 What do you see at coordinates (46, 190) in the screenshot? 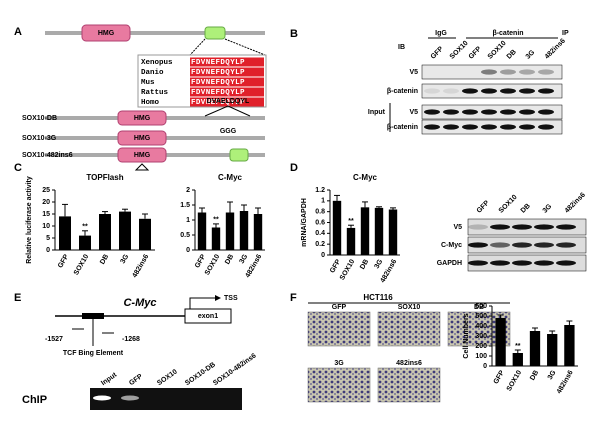
I see `y-tick-label: 25` at bounding box center [46, 190].